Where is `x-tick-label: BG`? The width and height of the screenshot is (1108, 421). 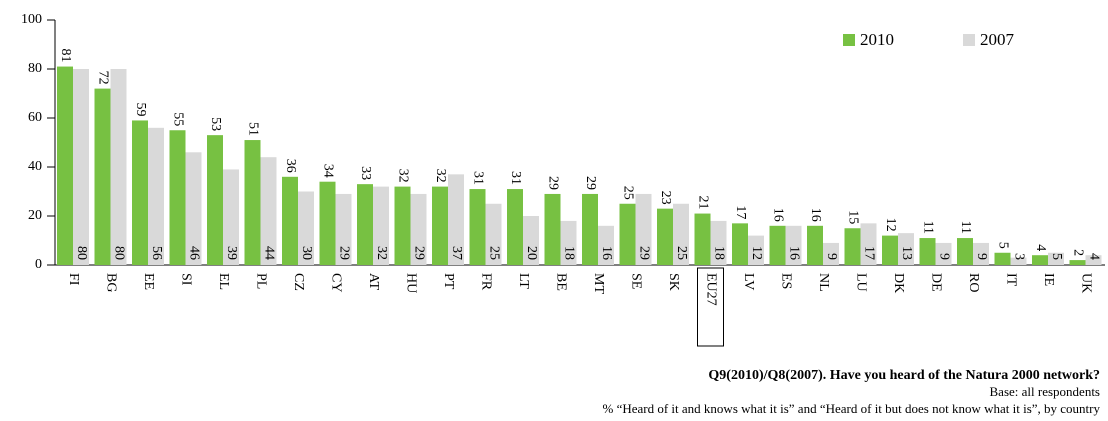
x-tick-label: BG is located at coordinates (110, 282).